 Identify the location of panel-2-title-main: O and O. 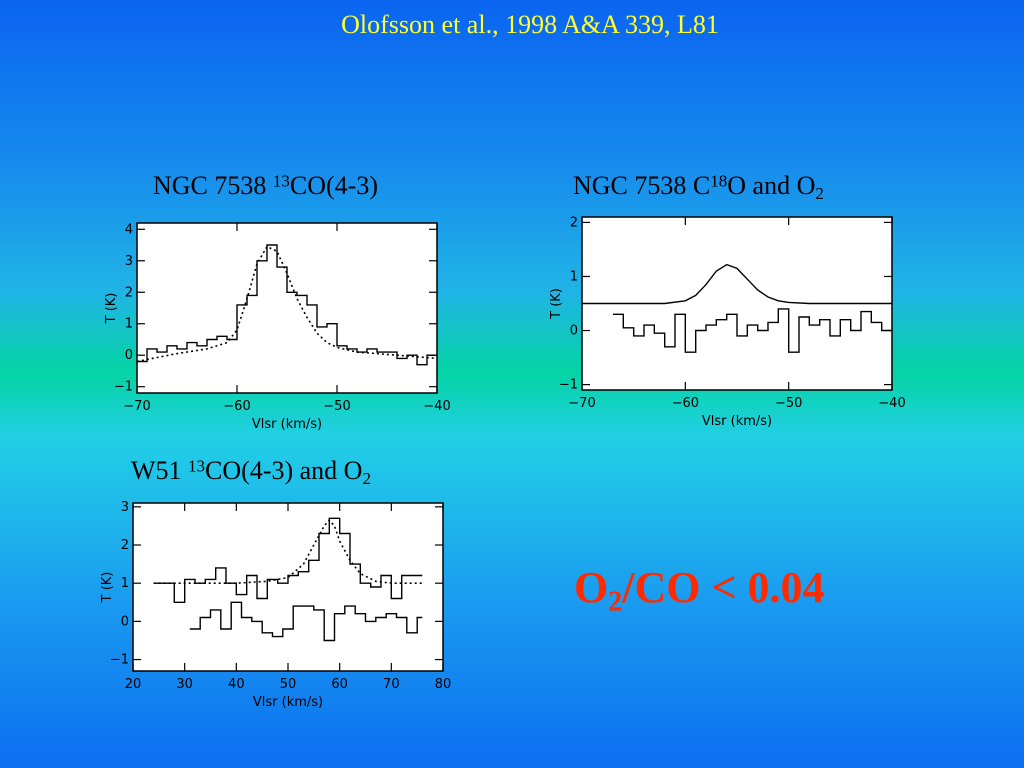
(771, 185).